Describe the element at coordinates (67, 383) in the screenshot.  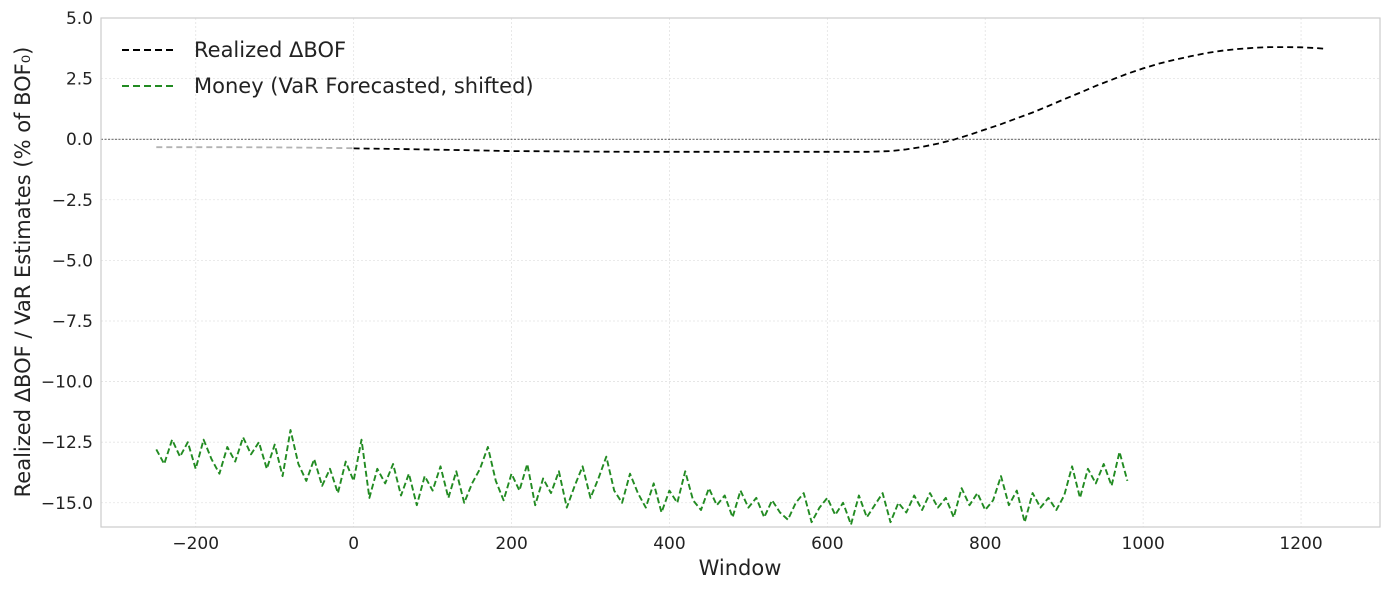
I see `y-tick-label: −10.0` at that location.